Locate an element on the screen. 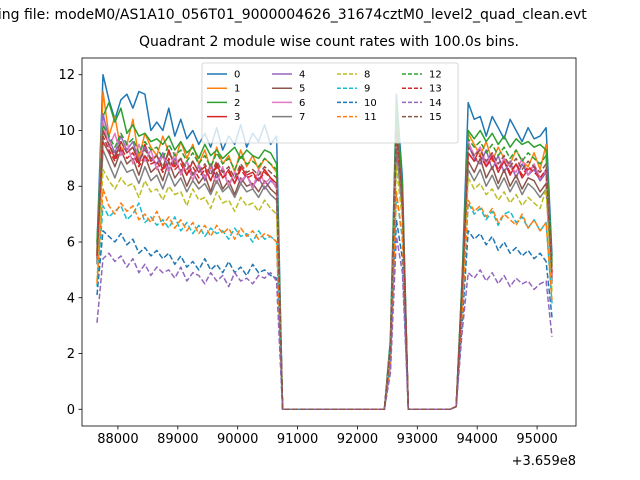  legend-box is located at coordinates (330, 103).